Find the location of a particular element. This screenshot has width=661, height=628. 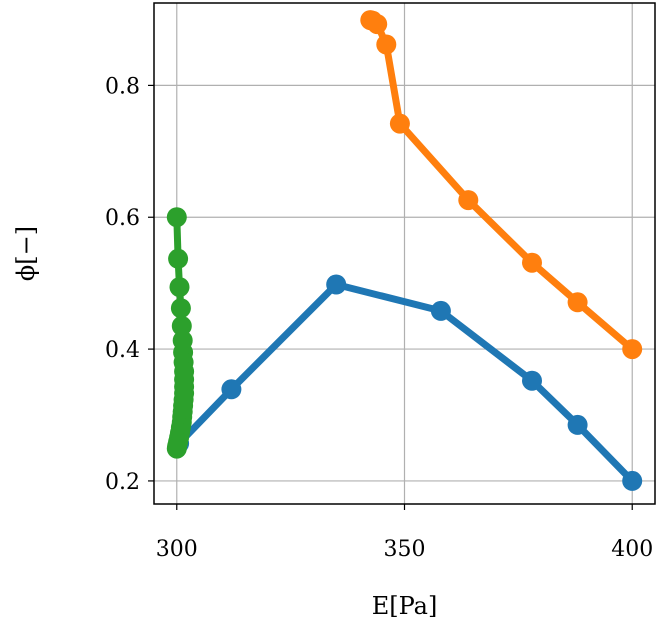

y-tick-label: 0.4 is located at coordinates (122, 350).